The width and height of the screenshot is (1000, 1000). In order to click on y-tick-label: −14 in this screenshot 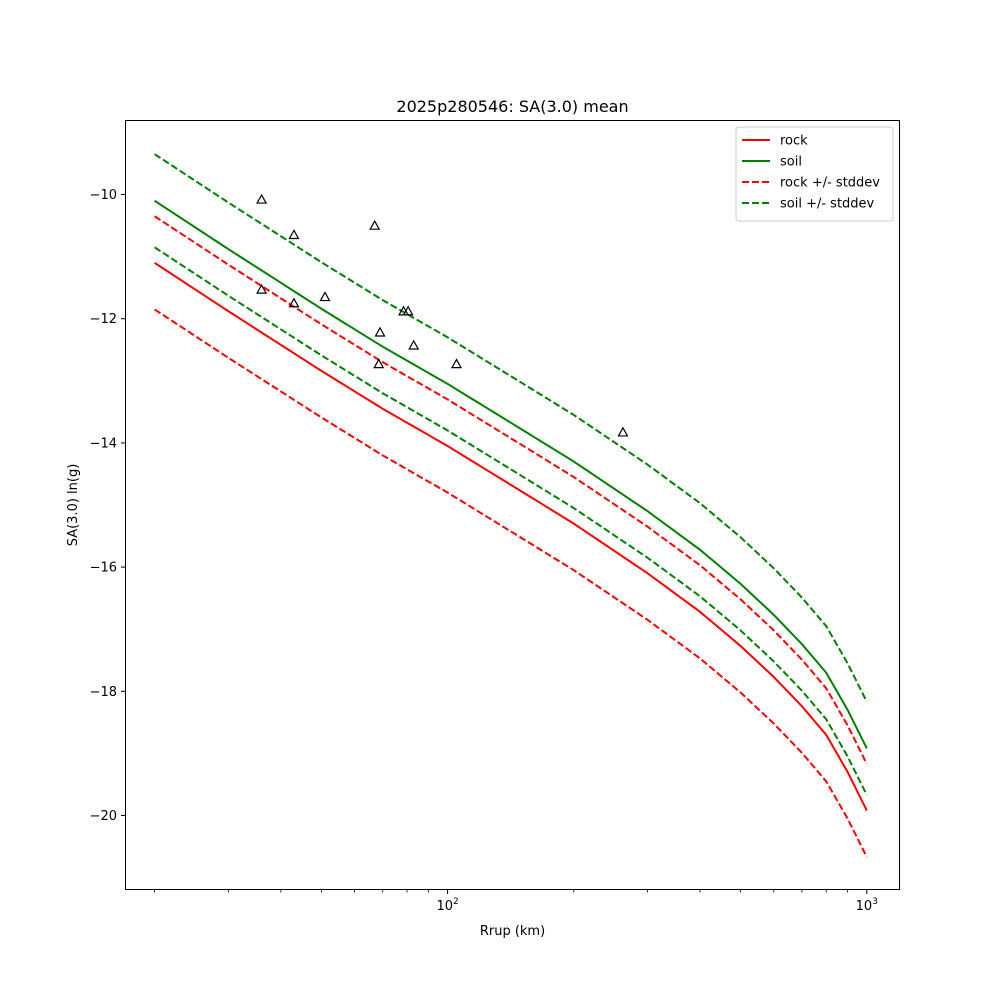, I will do `click(103, 443)`.